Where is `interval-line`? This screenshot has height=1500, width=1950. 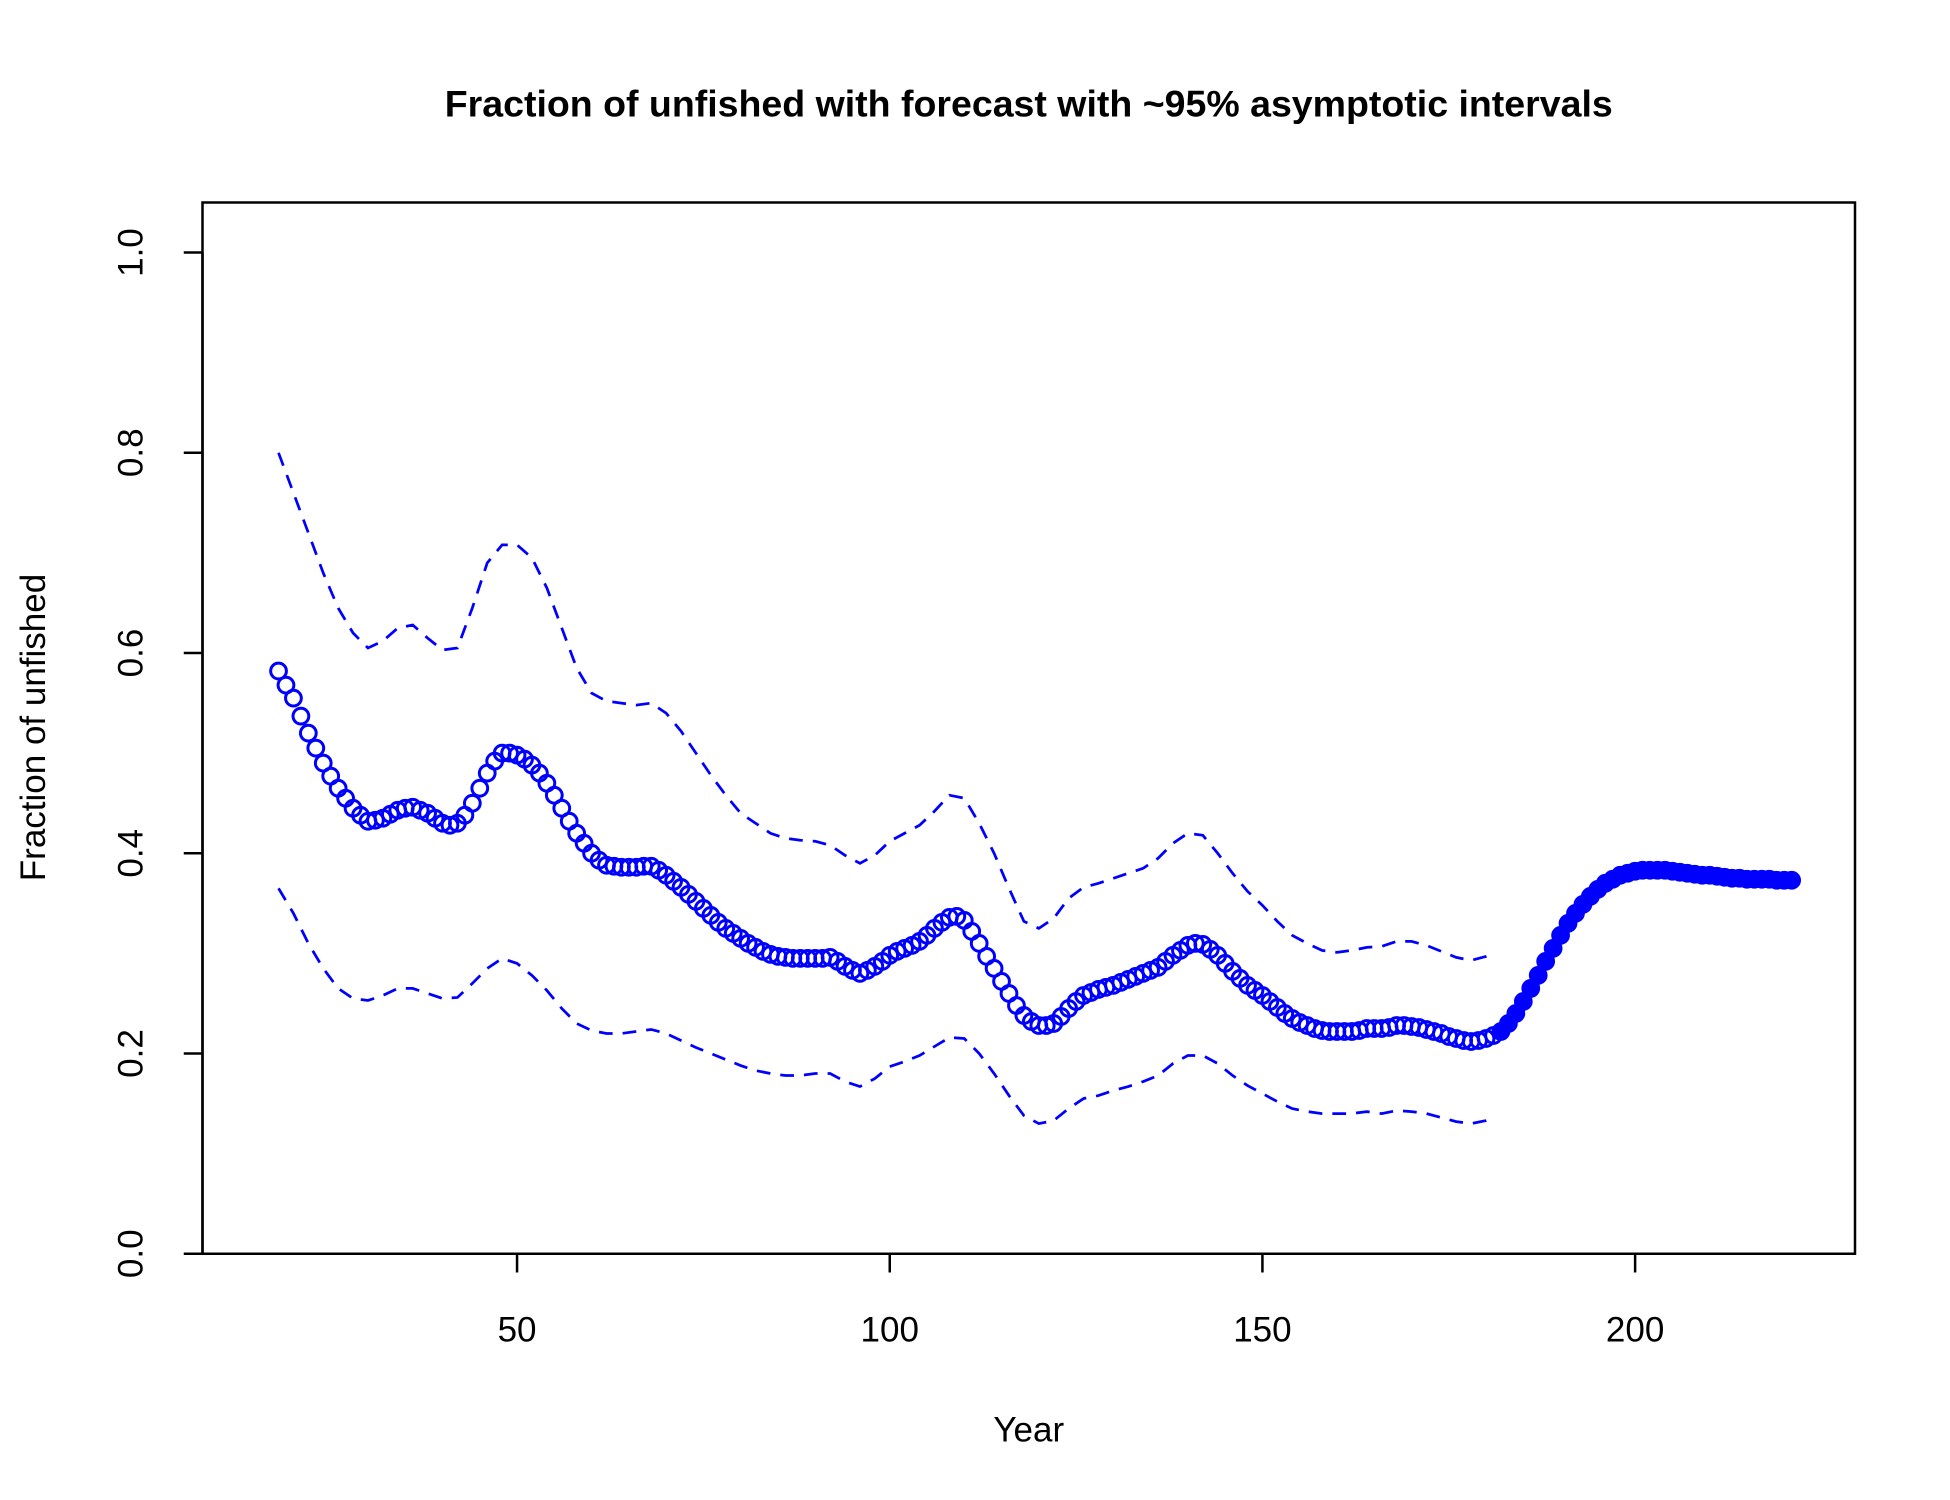
interval-line is located at coordinates (886, 1006).